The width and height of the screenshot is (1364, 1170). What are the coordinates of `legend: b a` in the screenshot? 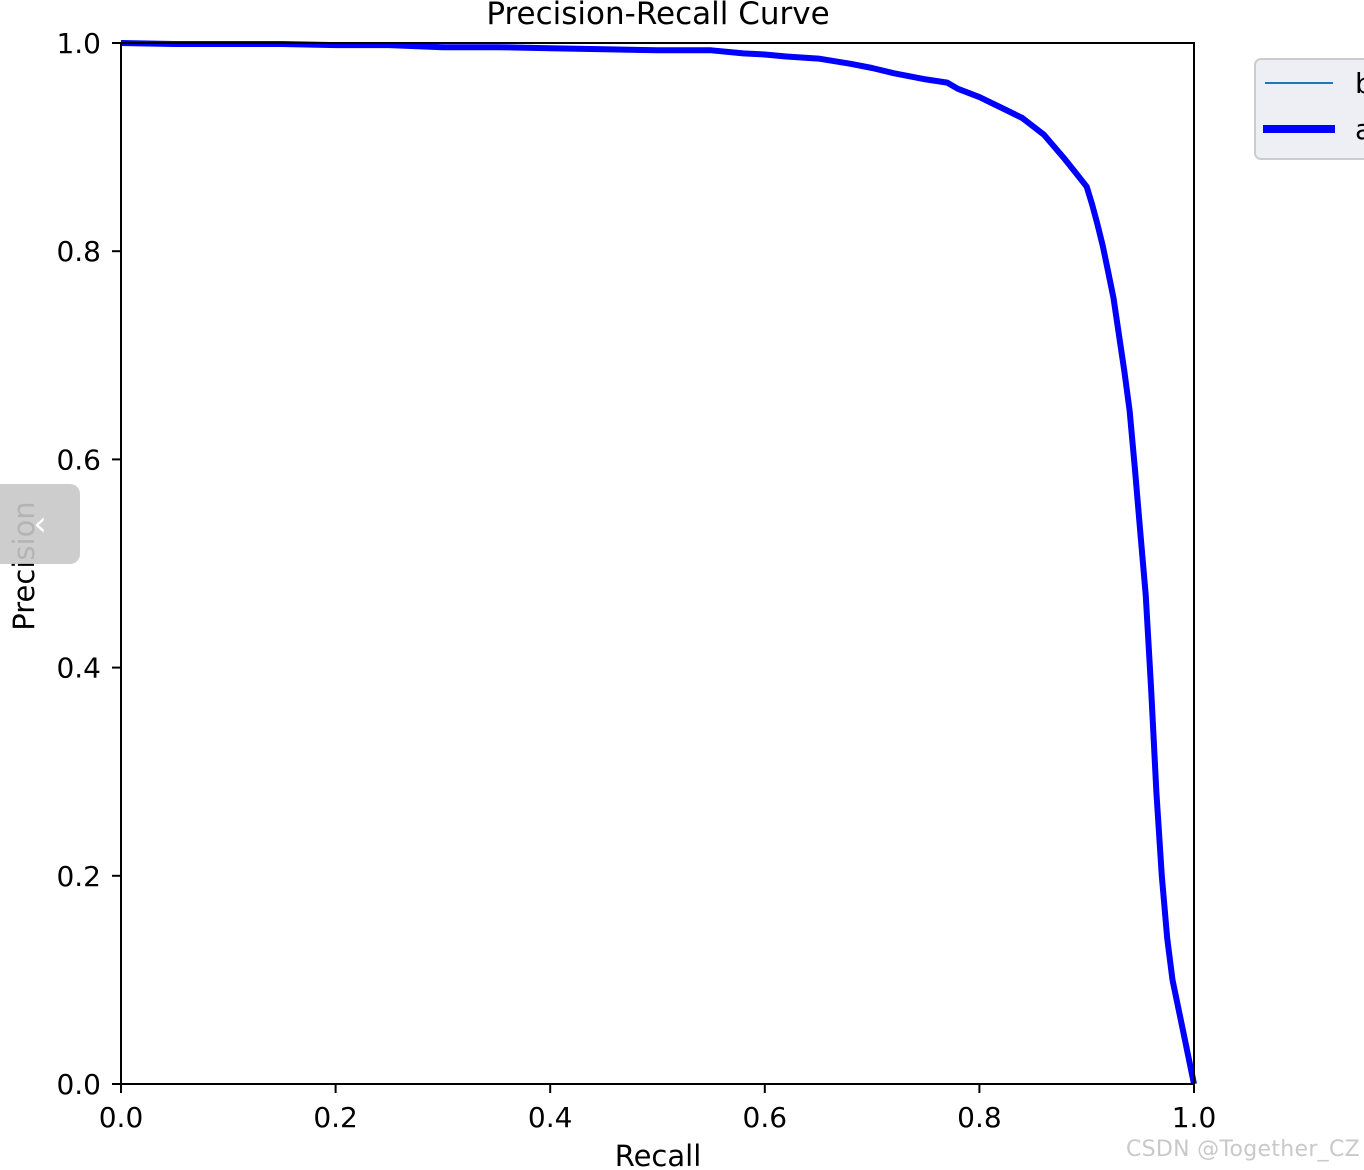 It's located at (1309, 109).